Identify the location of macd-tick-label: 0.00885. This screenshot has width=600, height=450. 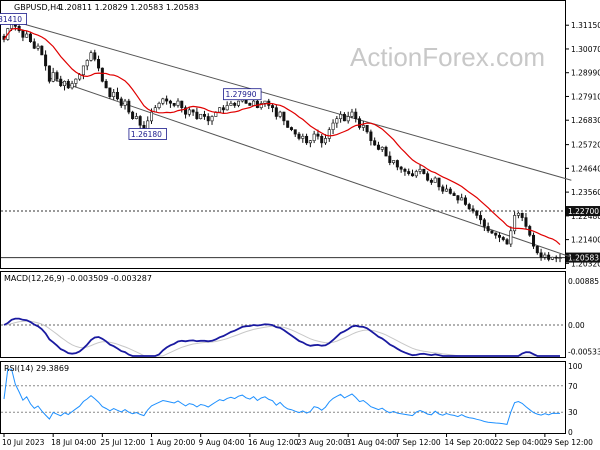
(583, 281).